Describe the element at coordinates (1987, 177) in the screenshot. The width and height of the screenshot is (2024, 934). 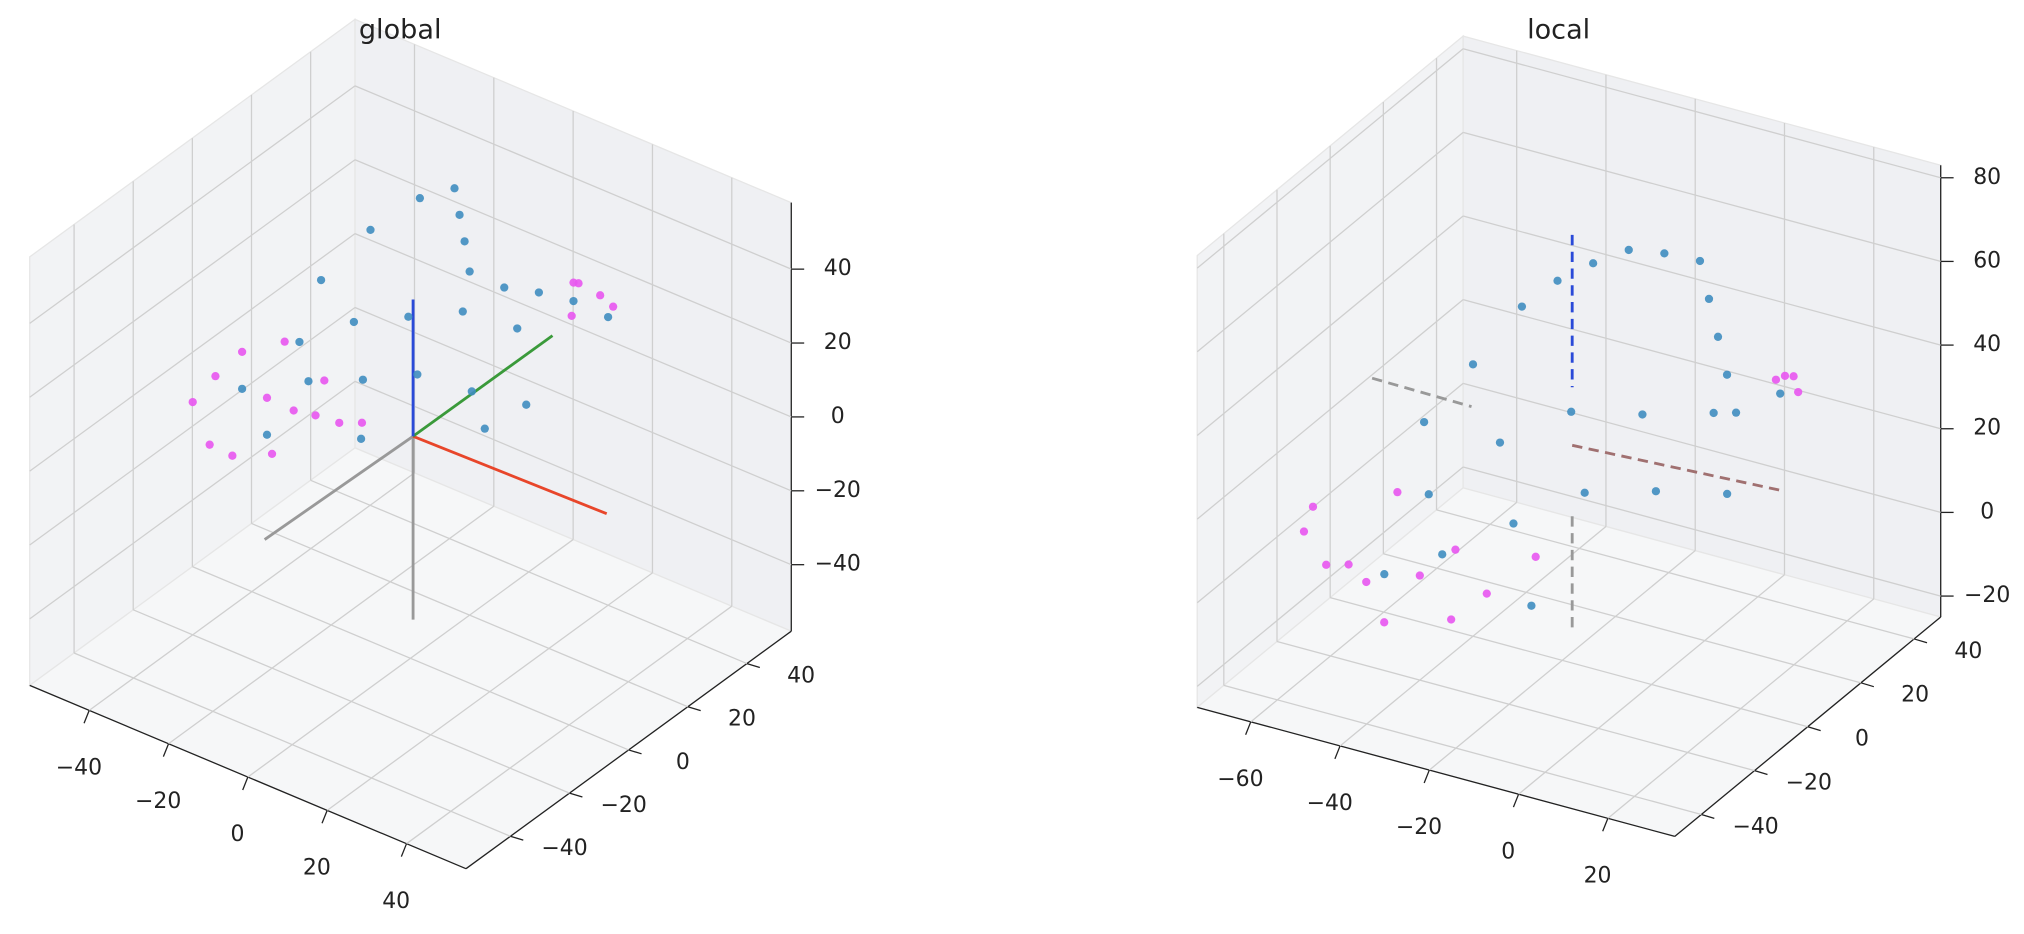
I see `tick-label: 80` at that location.